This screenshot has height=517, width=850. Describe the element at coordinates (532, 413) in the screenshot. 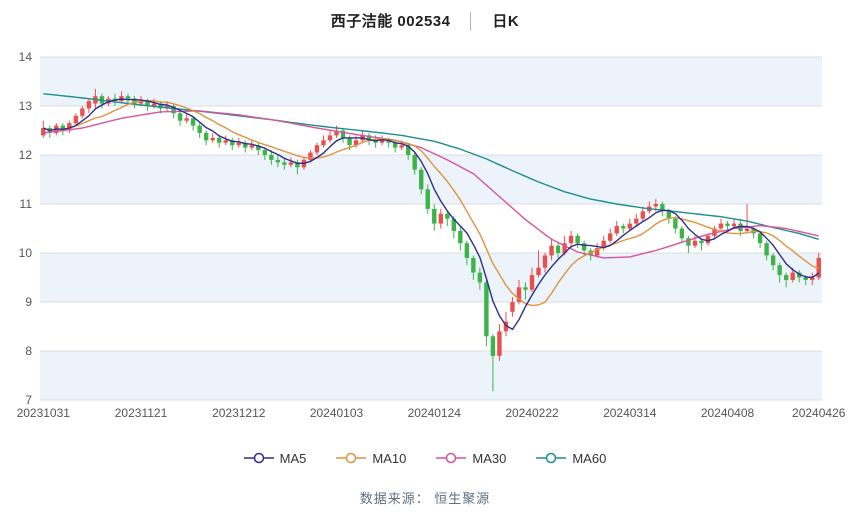

I see `x-axis-label: 20240222` at that location.